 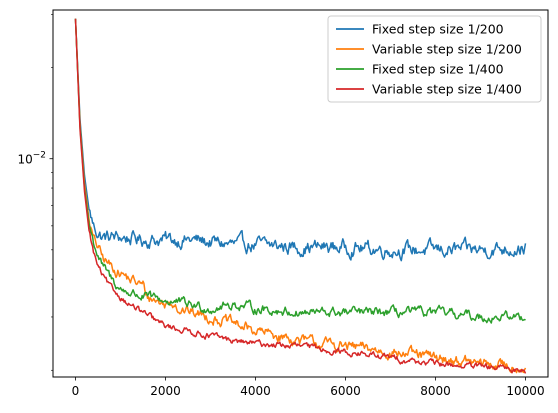 I want to click on legend-label: Variable step size 1/400, so click(x=447, y=89).